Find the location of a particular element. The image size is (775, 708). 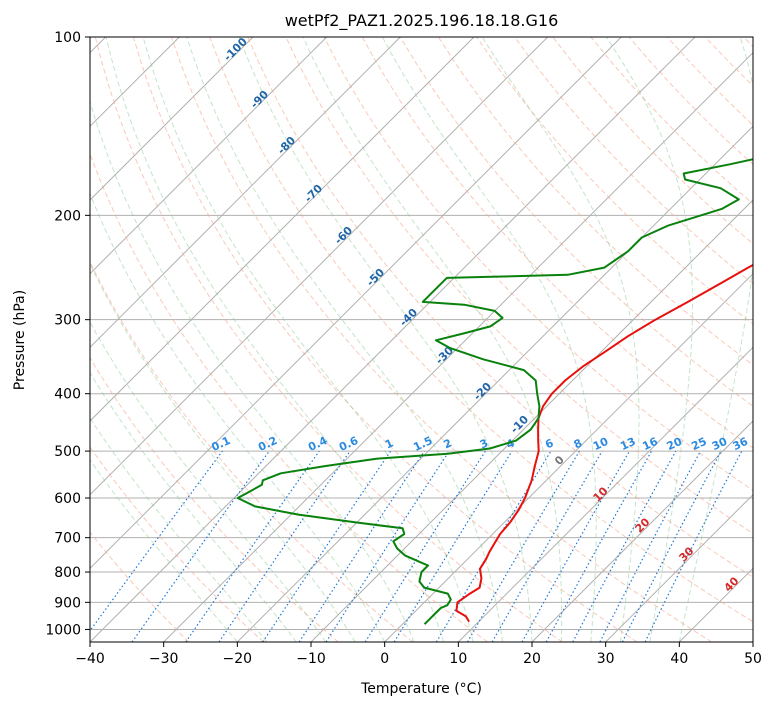

dry-adiabat-label: -40 is located at coordinates (408, 317).